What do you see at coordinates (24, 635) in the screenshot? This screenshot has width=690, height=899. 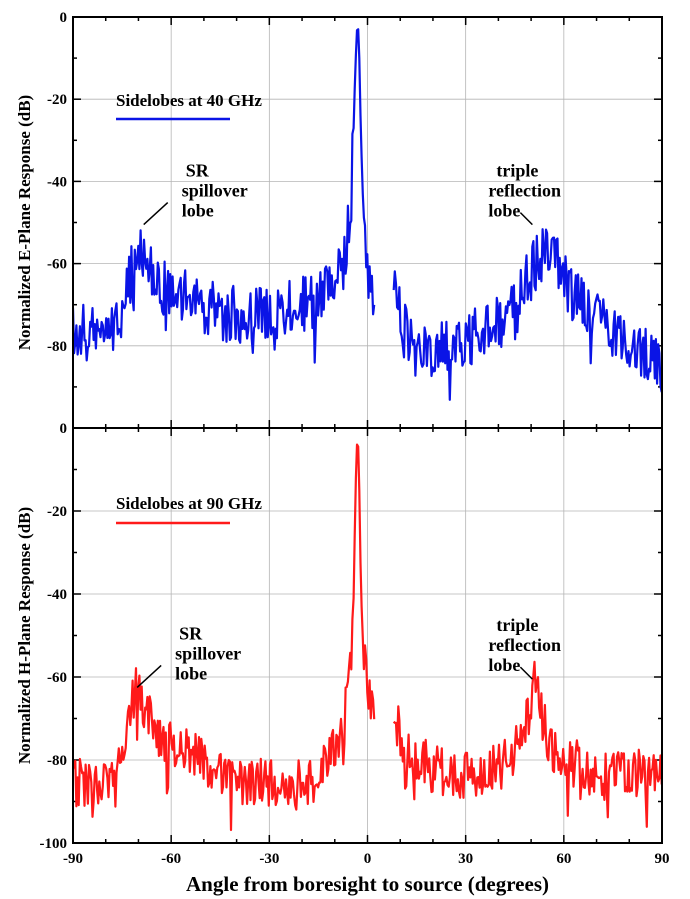 I see `y-axis-title: Normalized H-Plane Response (dB)` at bounding box center [24, 635].